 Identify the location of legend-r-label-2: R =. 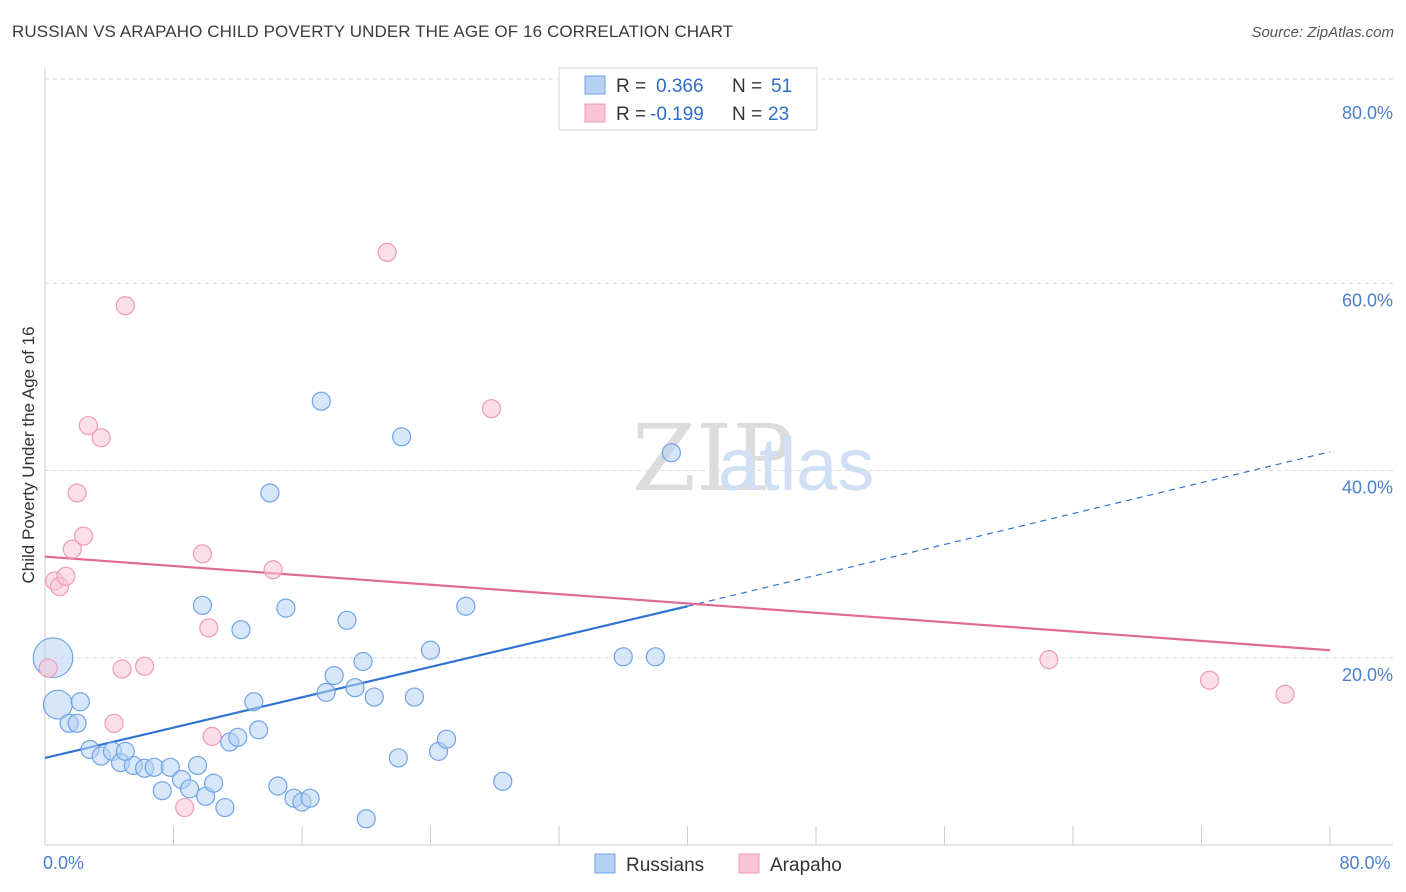
(631, 114).